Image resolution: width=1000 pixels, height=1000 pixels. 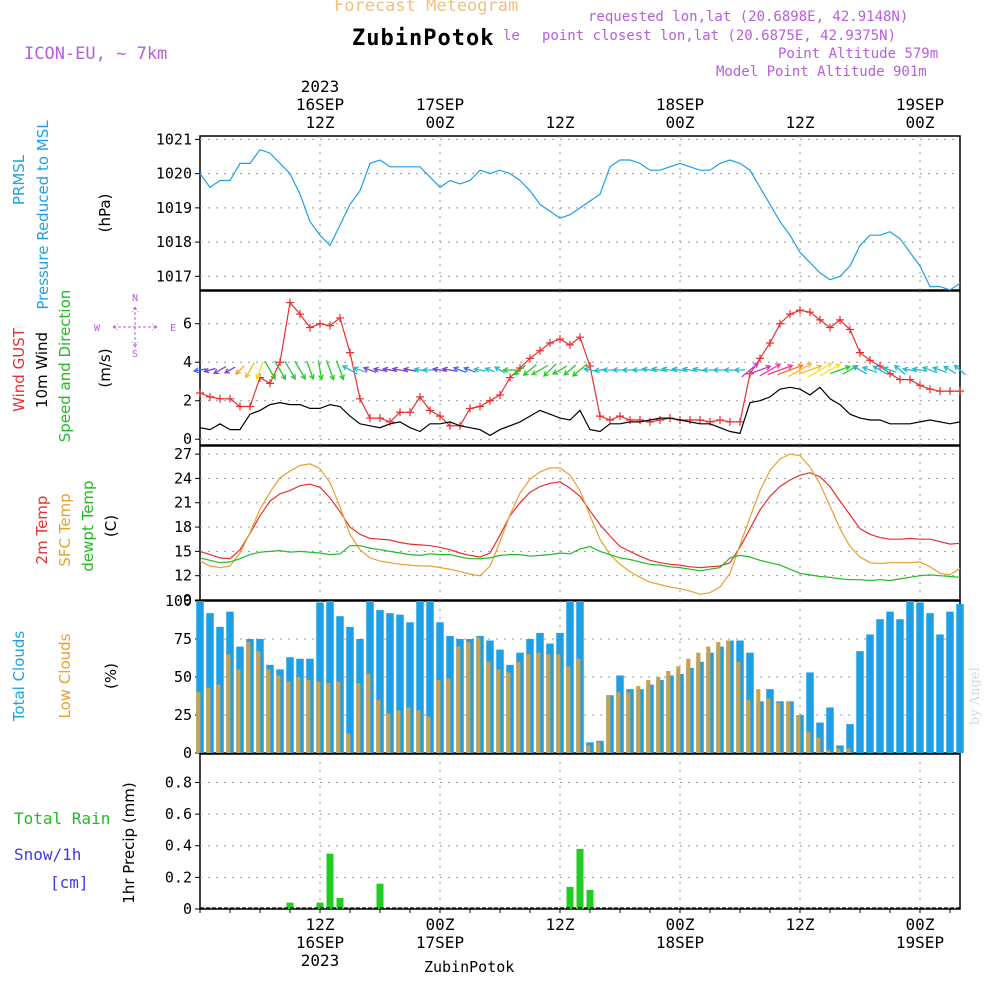 What do you see at coordinates (440, 122) in the screenshot?
I see `top-hour-label: 00Z` at bounding box center [440, 122].